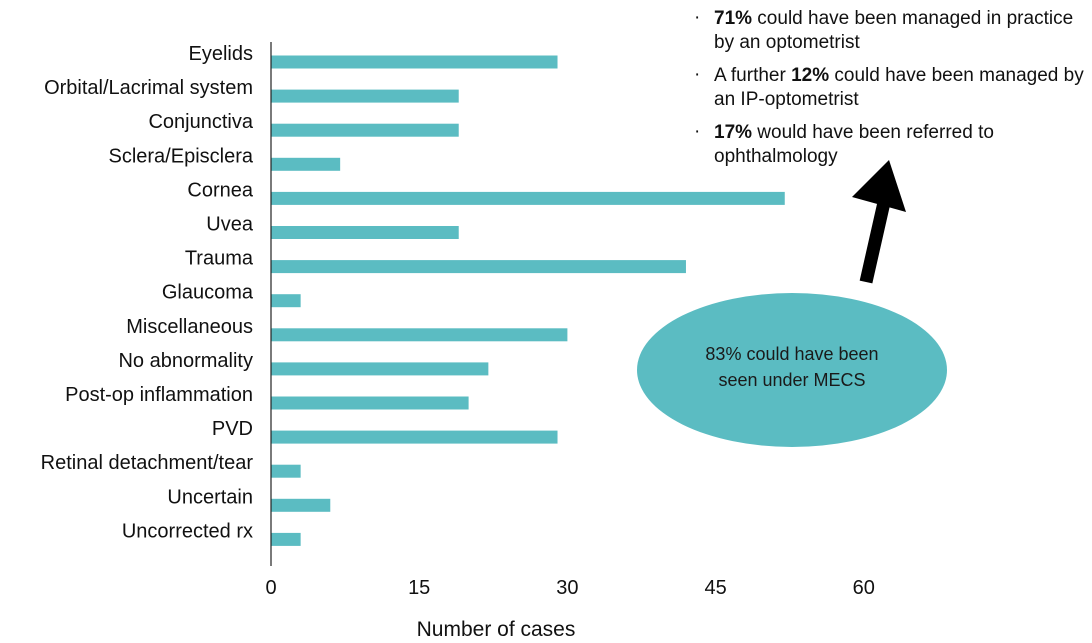 Image resolution: width=1092 pixels, height=643 pixels. I want to click on ellipse-text-line2: seen under MECS, so click(791, 380).